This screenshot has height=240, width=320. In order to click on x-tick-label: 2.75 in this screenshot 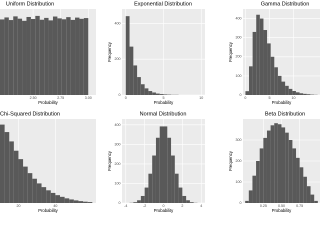, I will do `click(60, 98)`.